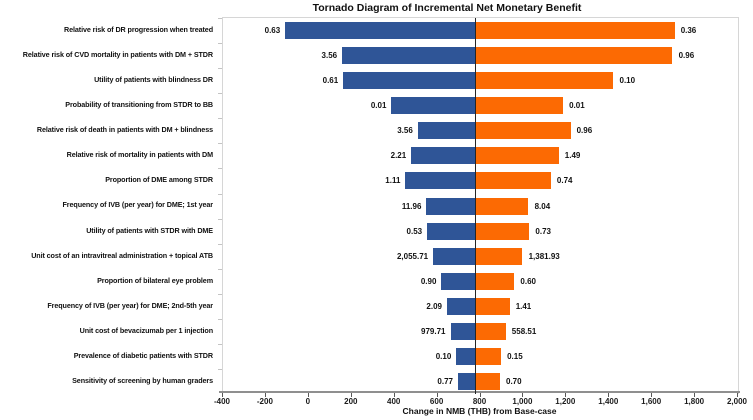 The width and height of the screenshot is (753, 420). What do you see at coordinates (146, 330) in the screenshot?
I see `category-label: Unit cost of bevacizumab per 1 injection` at bounding box center [146, 330].